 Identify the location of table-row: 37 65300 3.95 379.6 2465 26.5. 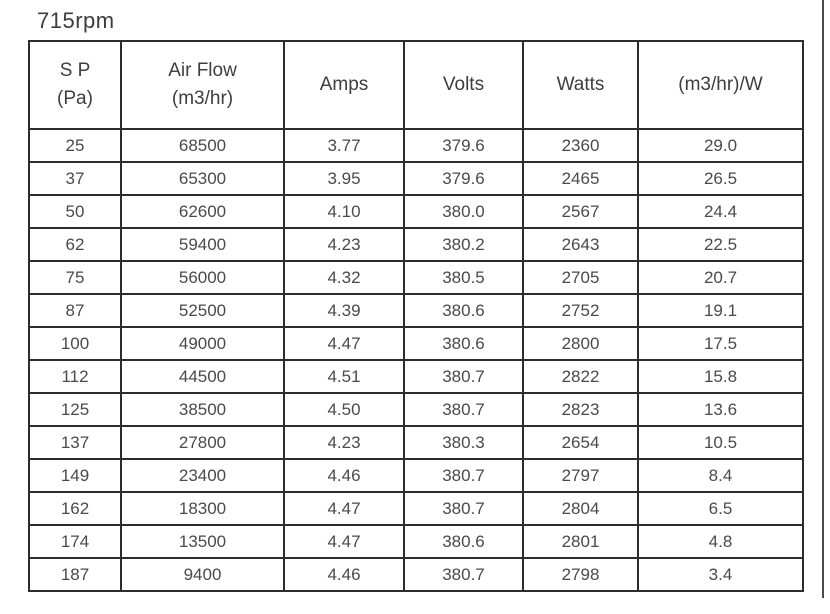
(416, 178).